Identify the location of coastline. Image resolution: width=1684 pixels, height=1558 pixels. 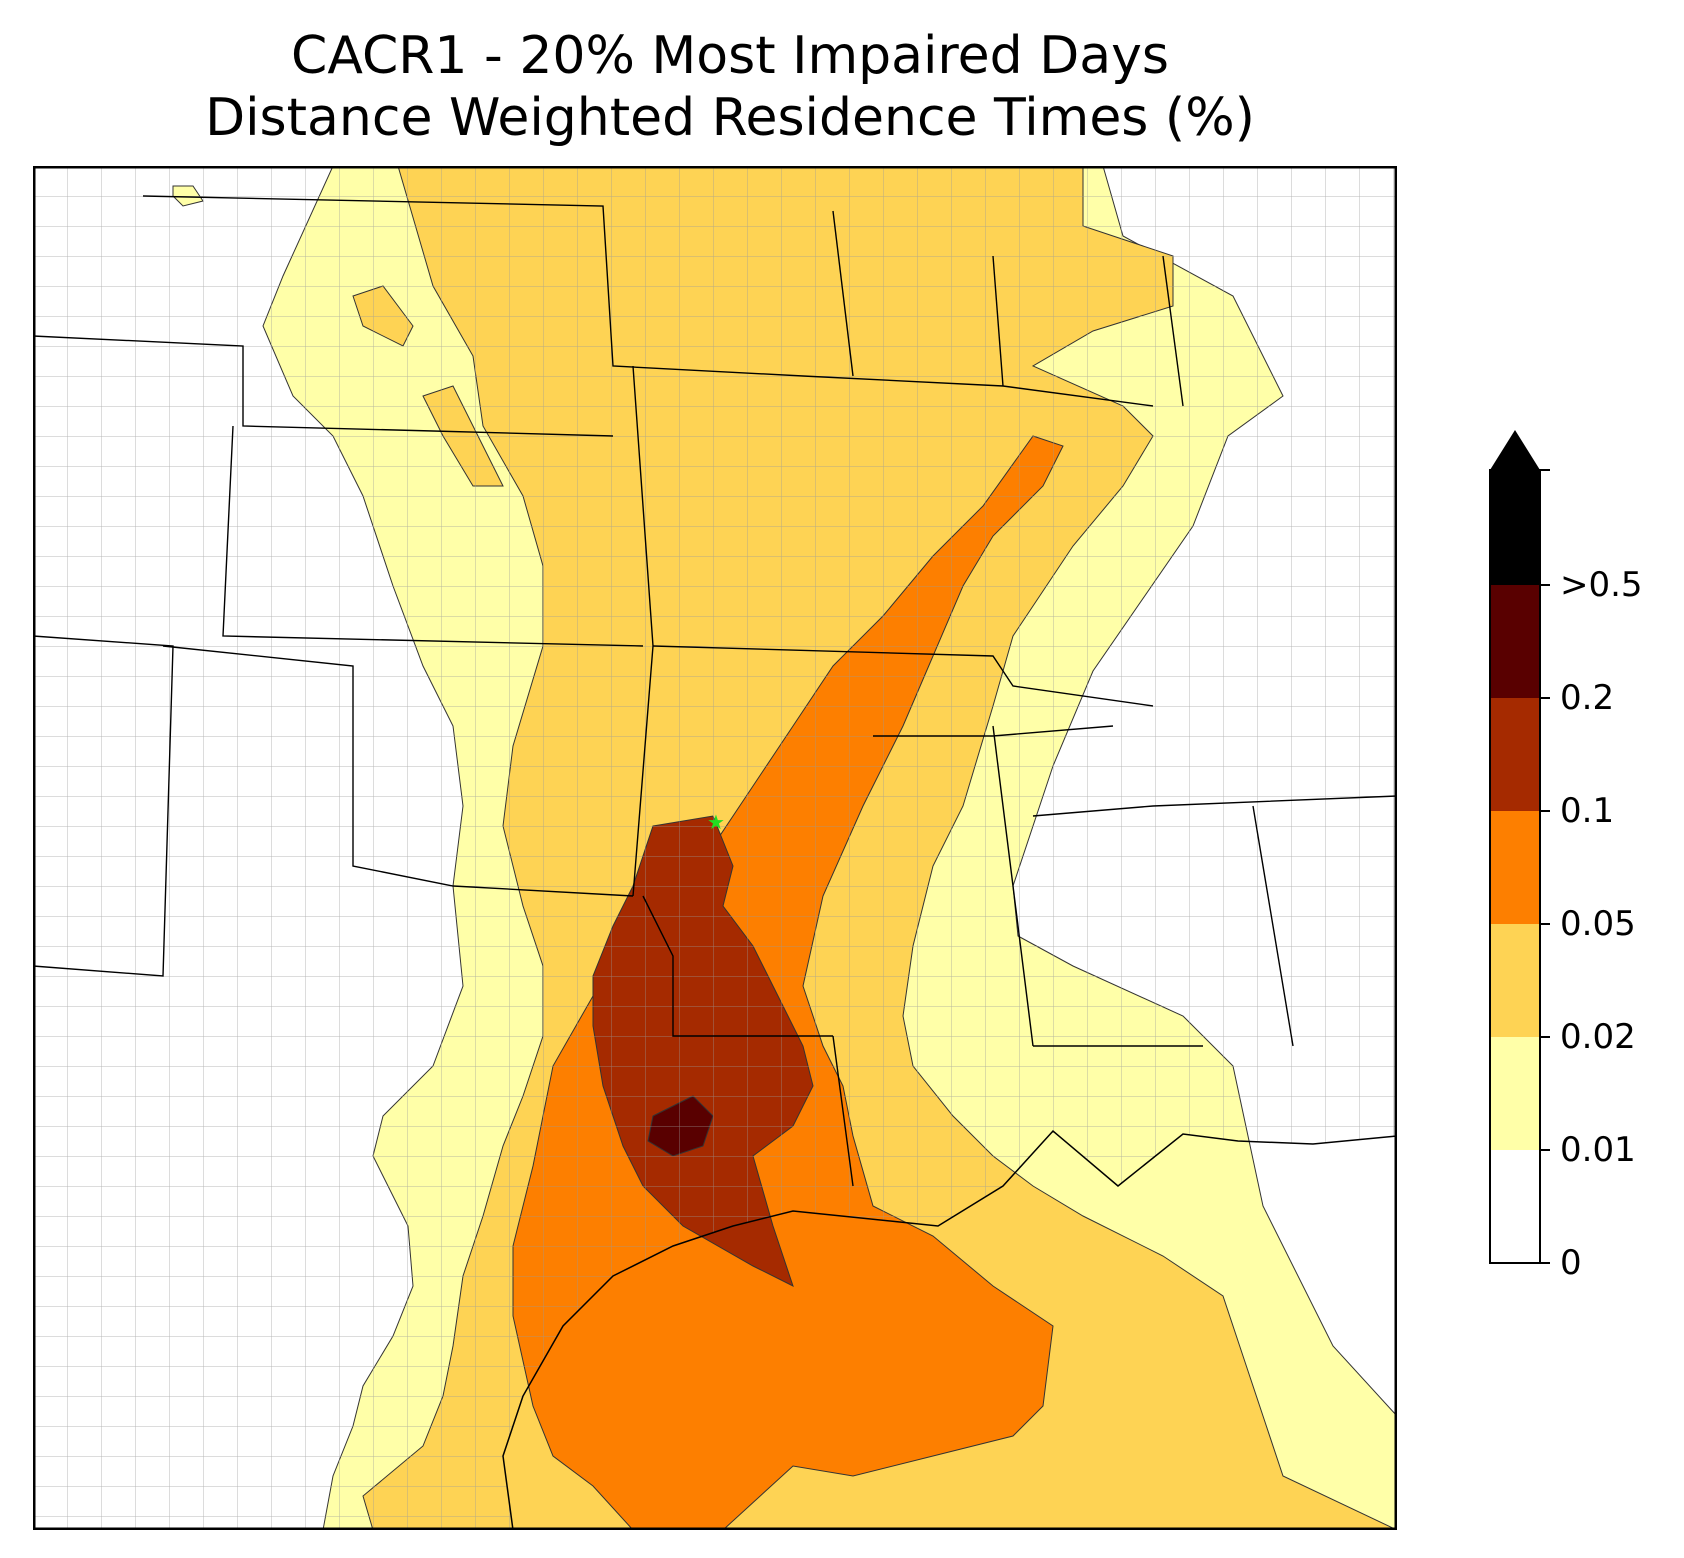
(949, 1329).